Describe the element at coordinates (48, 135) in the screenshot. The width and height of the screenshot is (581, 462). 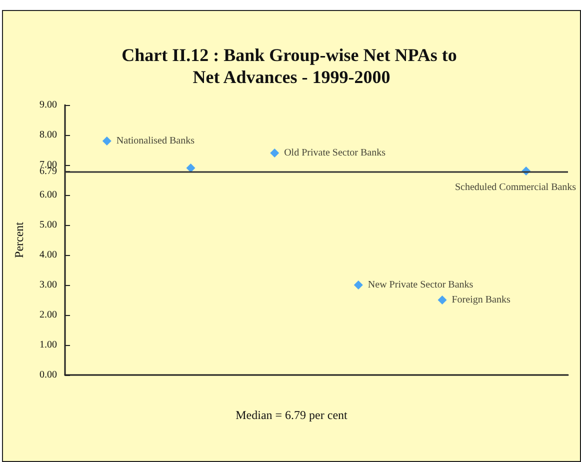
I see `y-tick-label: 8.00` at that location.